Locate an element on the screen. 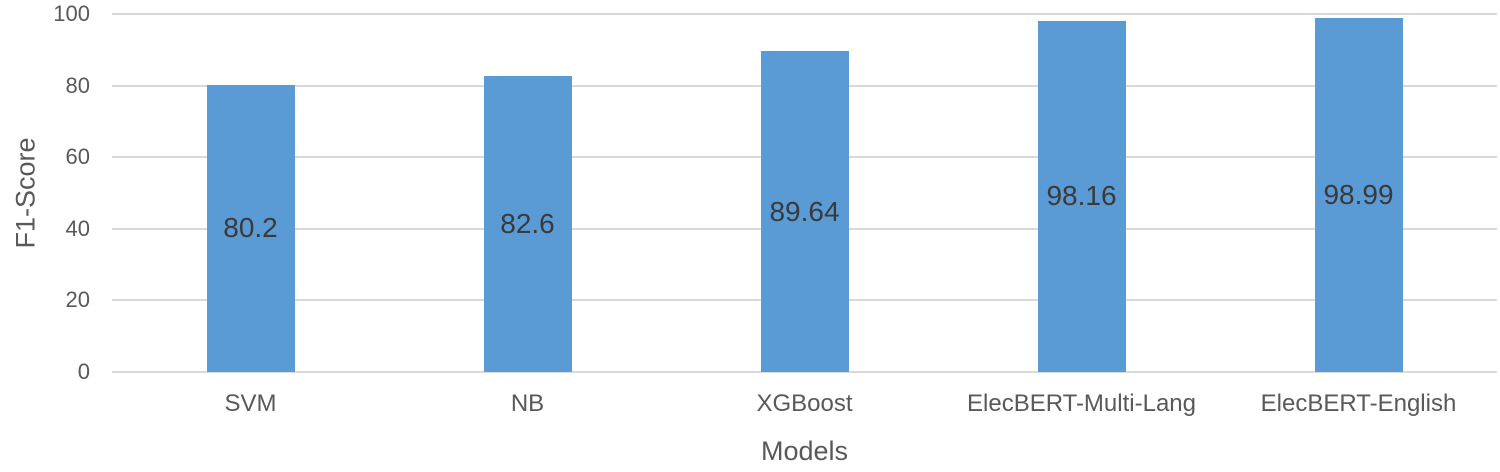  bar-value-label: 98.16 is located at coordinates (1081, 196).